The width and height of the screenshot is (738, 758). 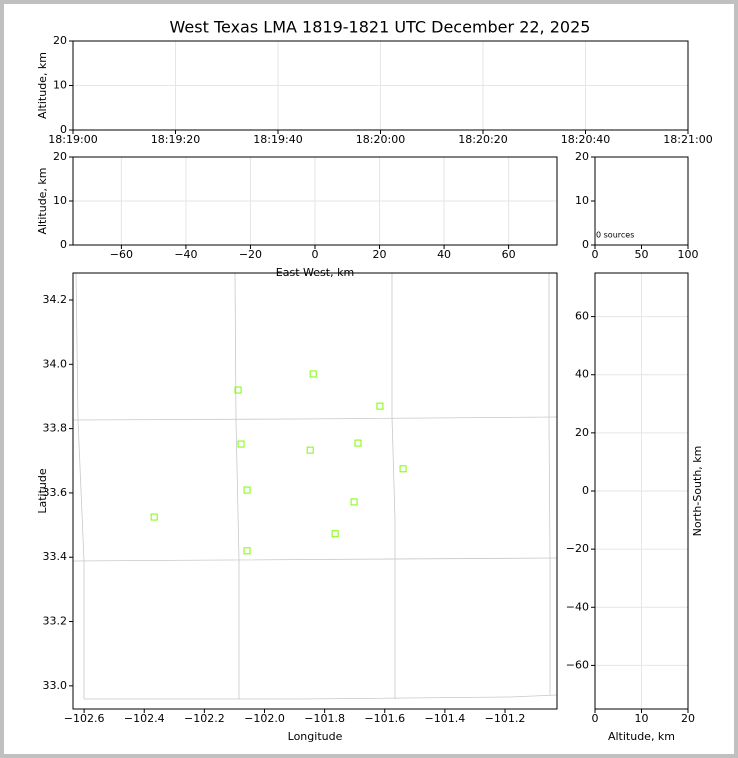 What do you see at coordinates (185, 254) in the screenshot?
I see `x-tick-label: −40` at bounding box center [185, 254].